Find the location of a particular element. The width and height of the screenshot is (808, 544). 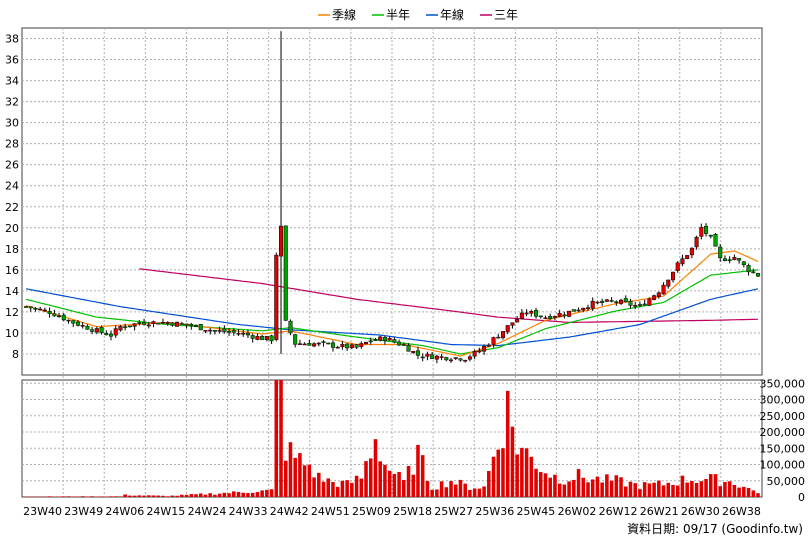

x-tick-label-15: 26W21 is located at coordinates (659, 511).